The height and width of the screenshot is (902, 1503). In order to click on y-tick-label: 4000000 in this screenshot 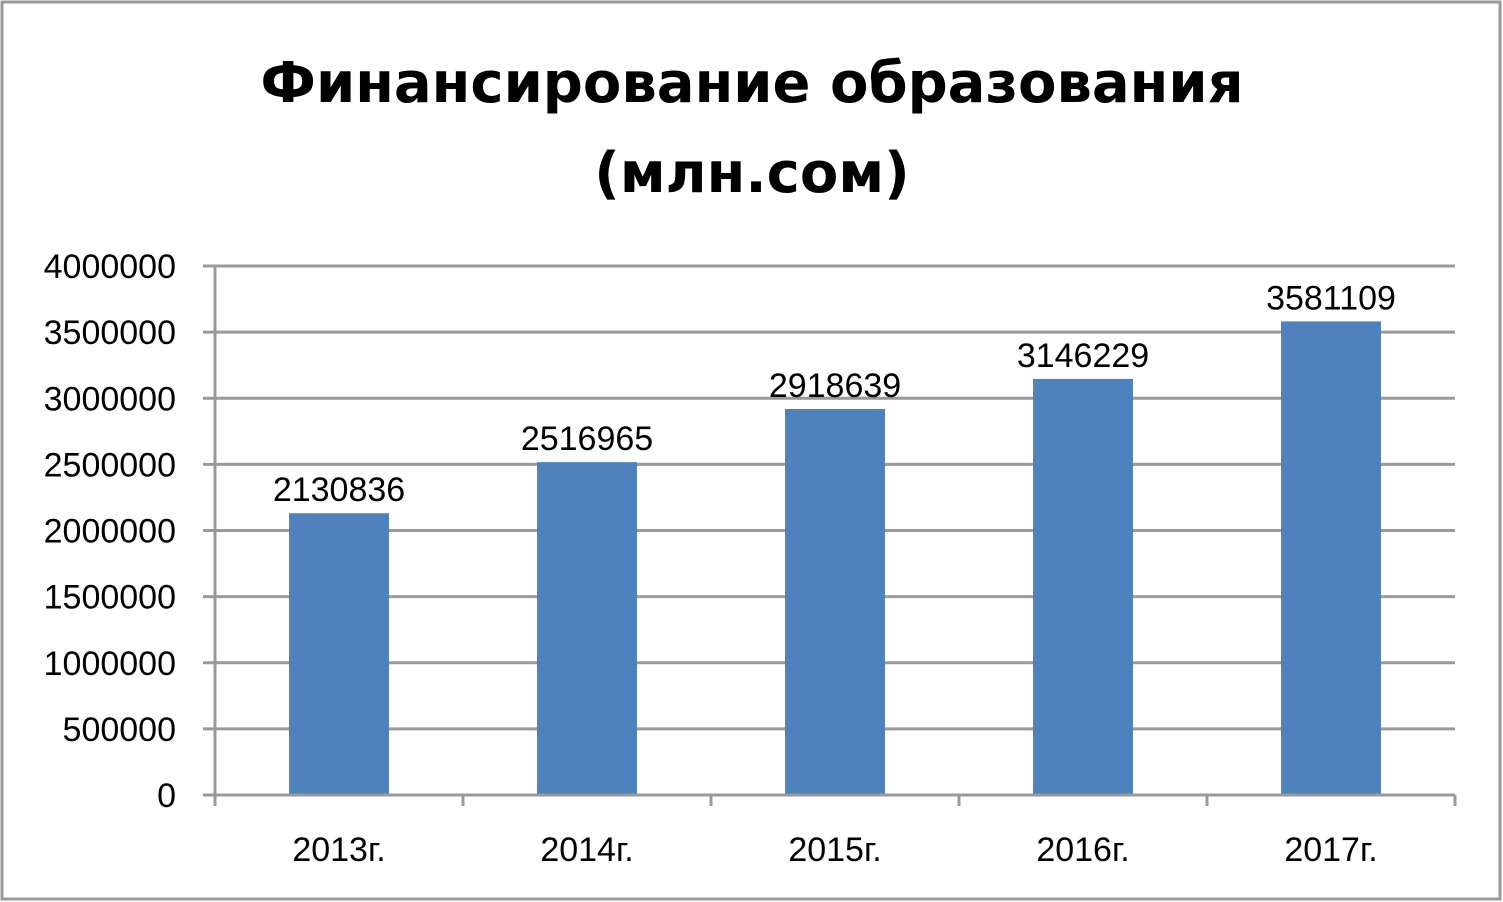, I will do `click(110, 267)`.